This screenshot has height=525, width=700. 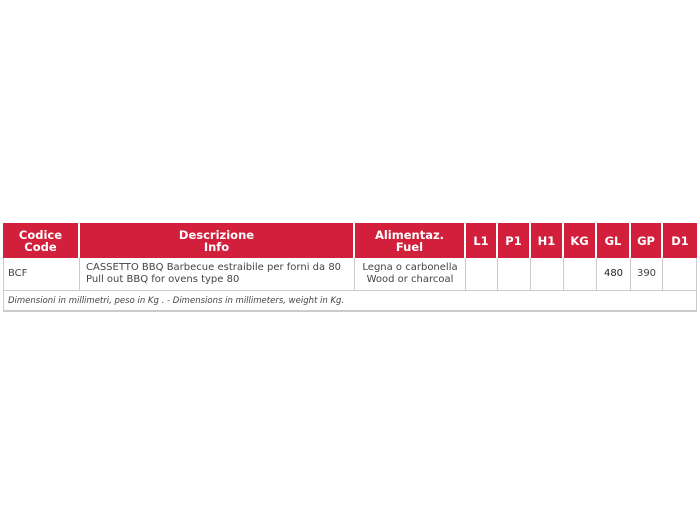 I want to click on header-h1: H1, so click(x=547, y=240).